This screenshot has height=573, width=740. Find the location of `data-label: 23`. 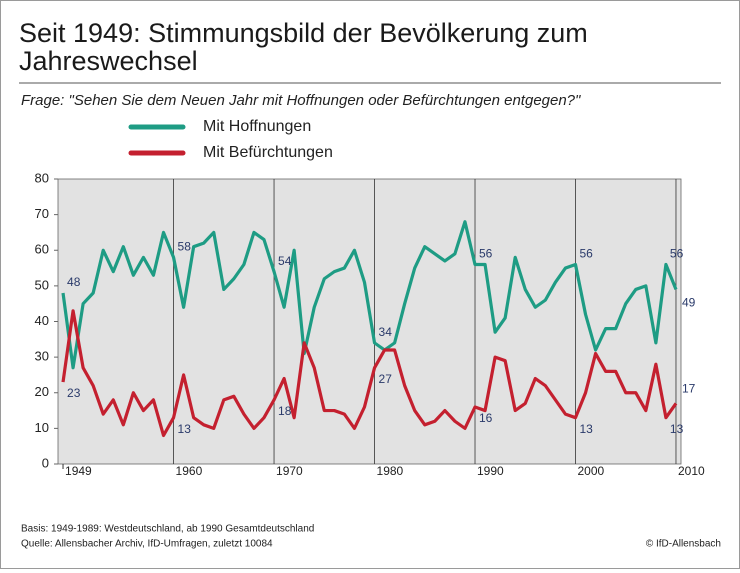

data-label: 23 is located at coordinates (74, 393).